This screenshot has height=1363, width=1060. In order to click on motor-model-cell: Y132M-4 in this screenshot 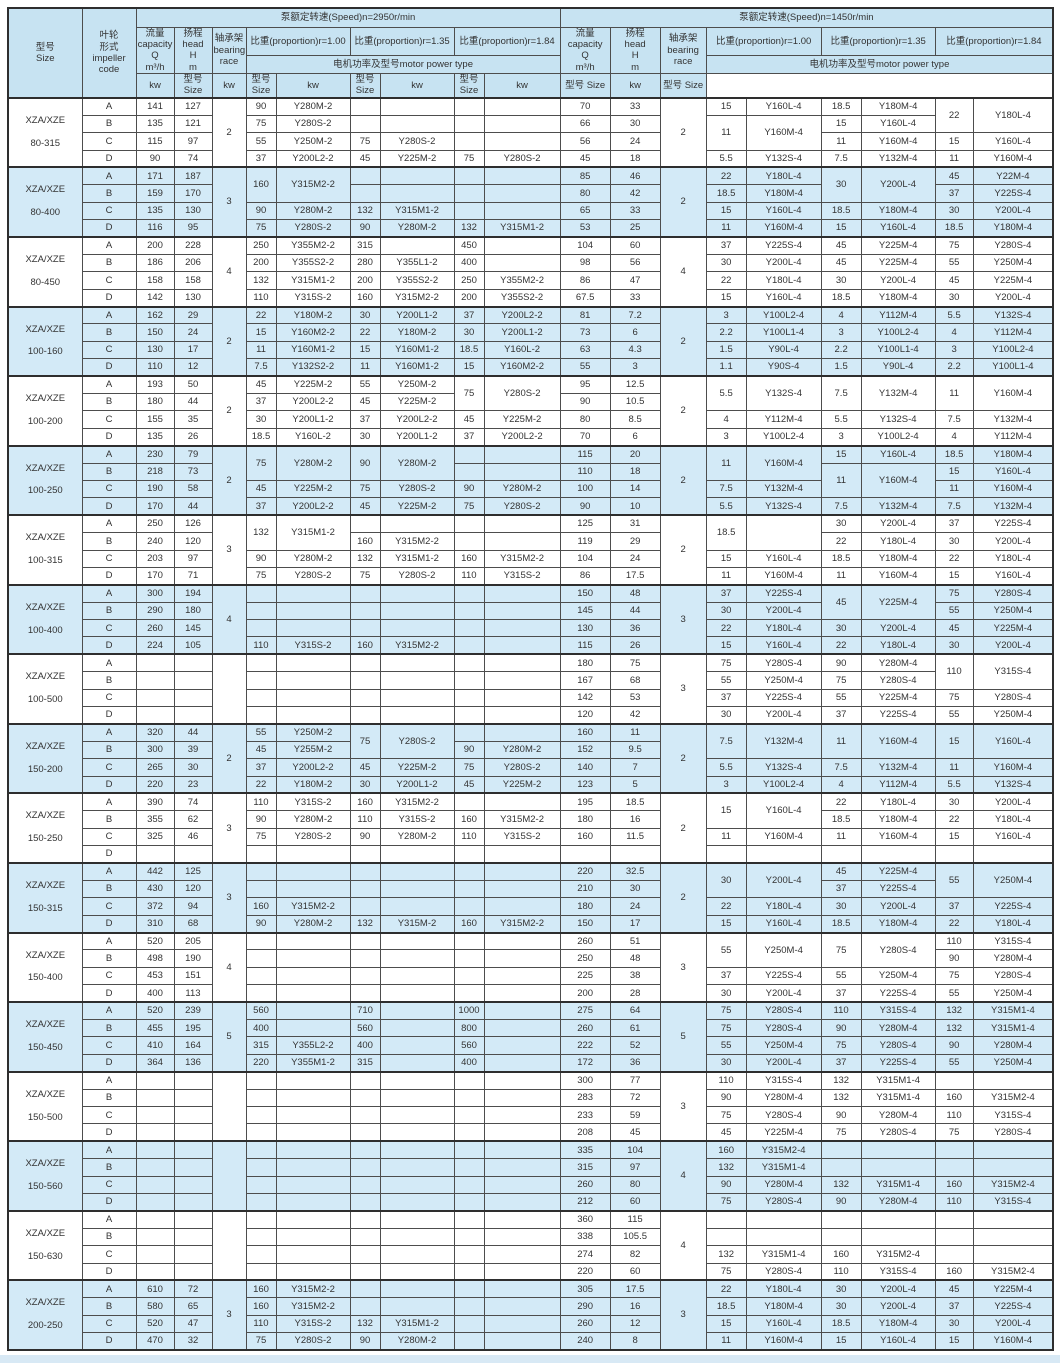, I will do `click(1013, 506)`.